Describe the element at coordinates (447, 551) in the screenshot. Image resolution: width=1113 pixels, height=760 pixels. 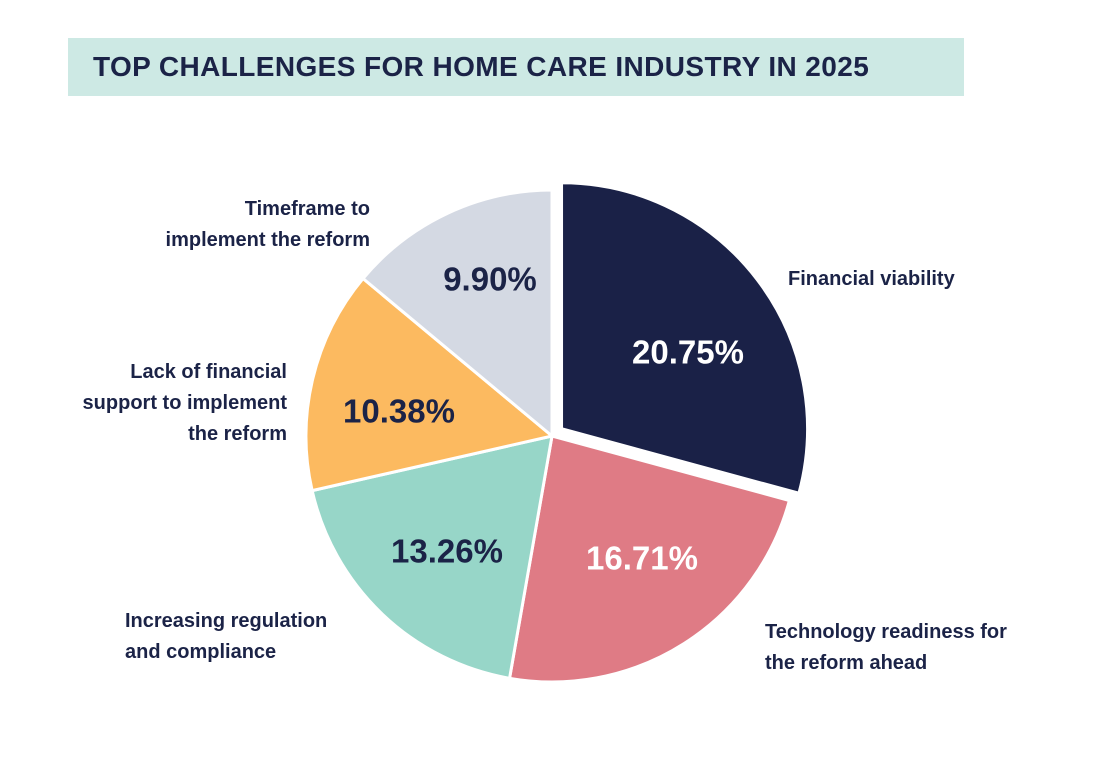
I see `pie-value-label-increasing-regulation: 13.26%` at that location.